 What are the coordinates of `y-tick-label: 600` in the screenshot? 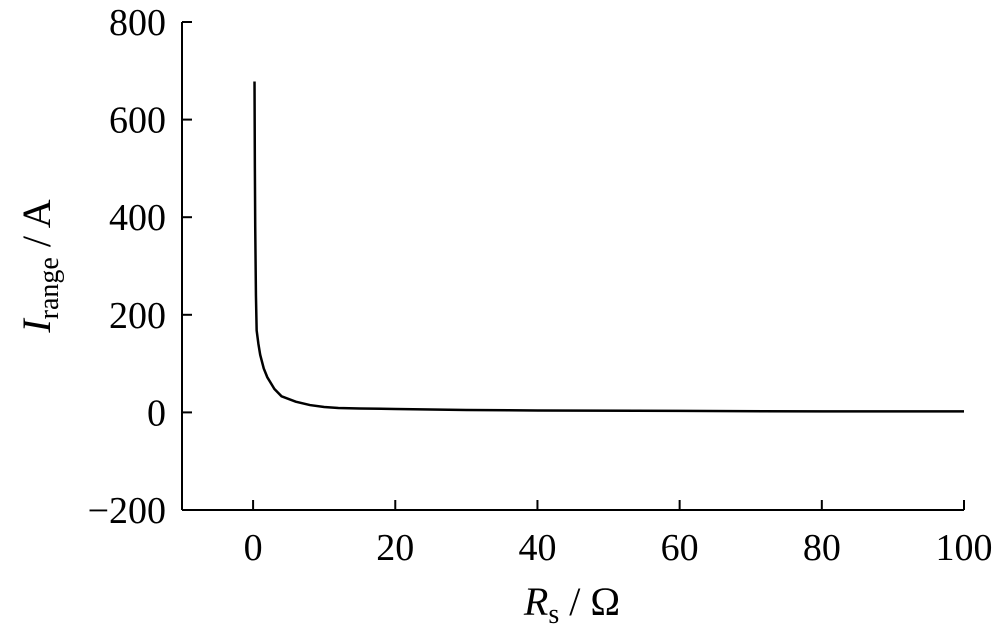 It's located at (137, 121).